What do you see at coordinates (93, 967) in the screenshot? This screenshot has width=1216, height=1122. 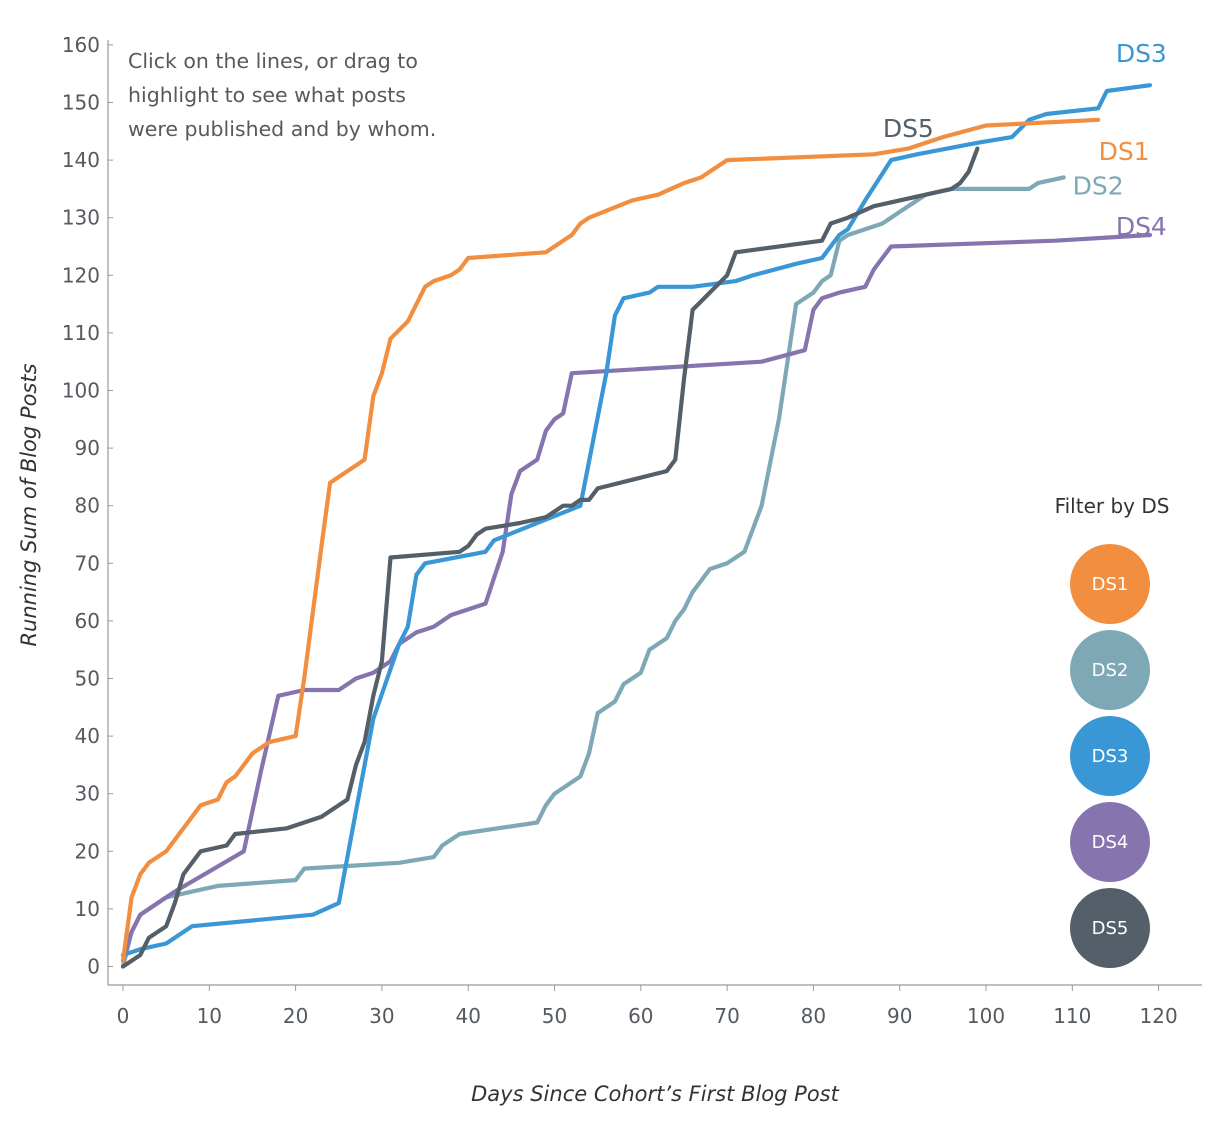 I see `y-tick-label: 0` at bounding box center [93, 967].